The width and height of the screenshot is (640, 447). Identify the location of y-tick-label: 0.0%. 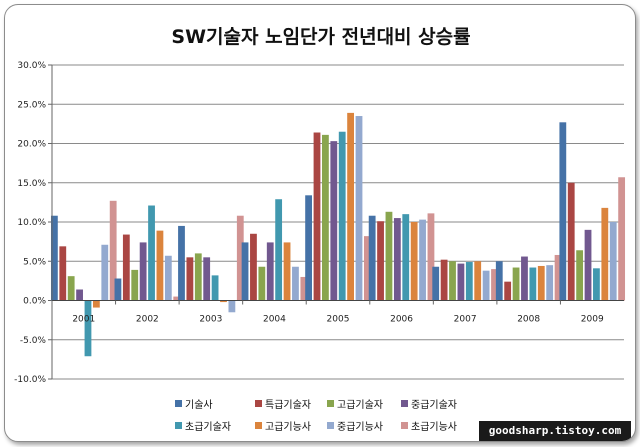
(34, 302).